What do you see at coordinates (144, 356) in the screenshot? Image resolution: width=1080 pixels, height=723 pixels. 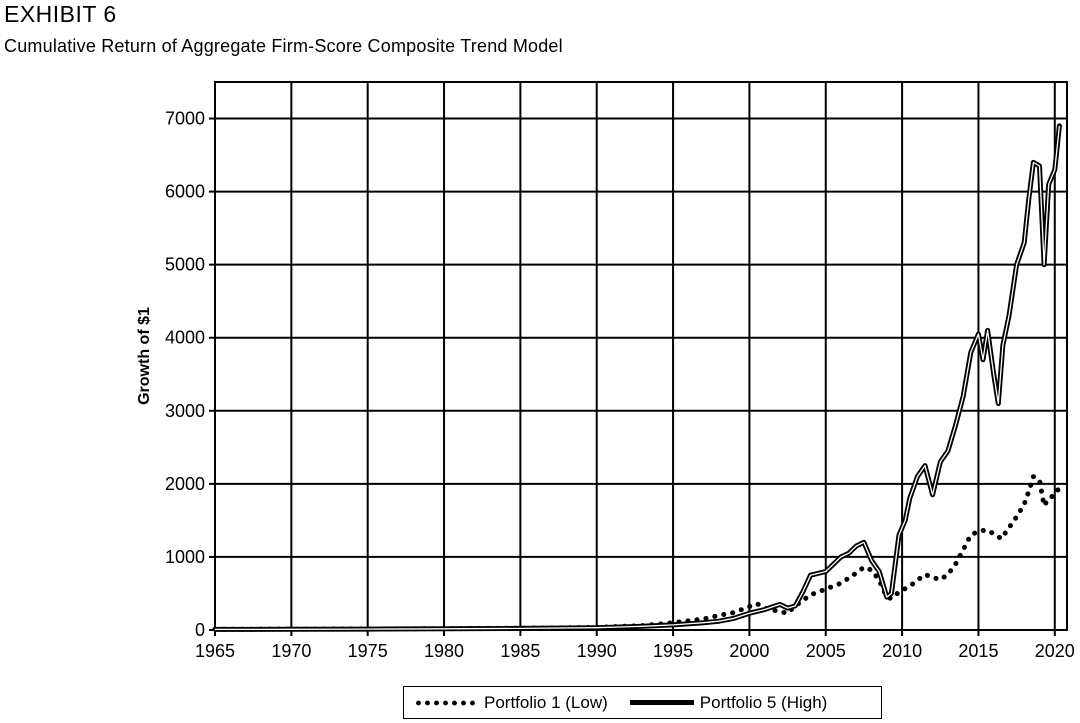 I see `y-axis-label: Growth of $1` at bounding box center [144, 356].